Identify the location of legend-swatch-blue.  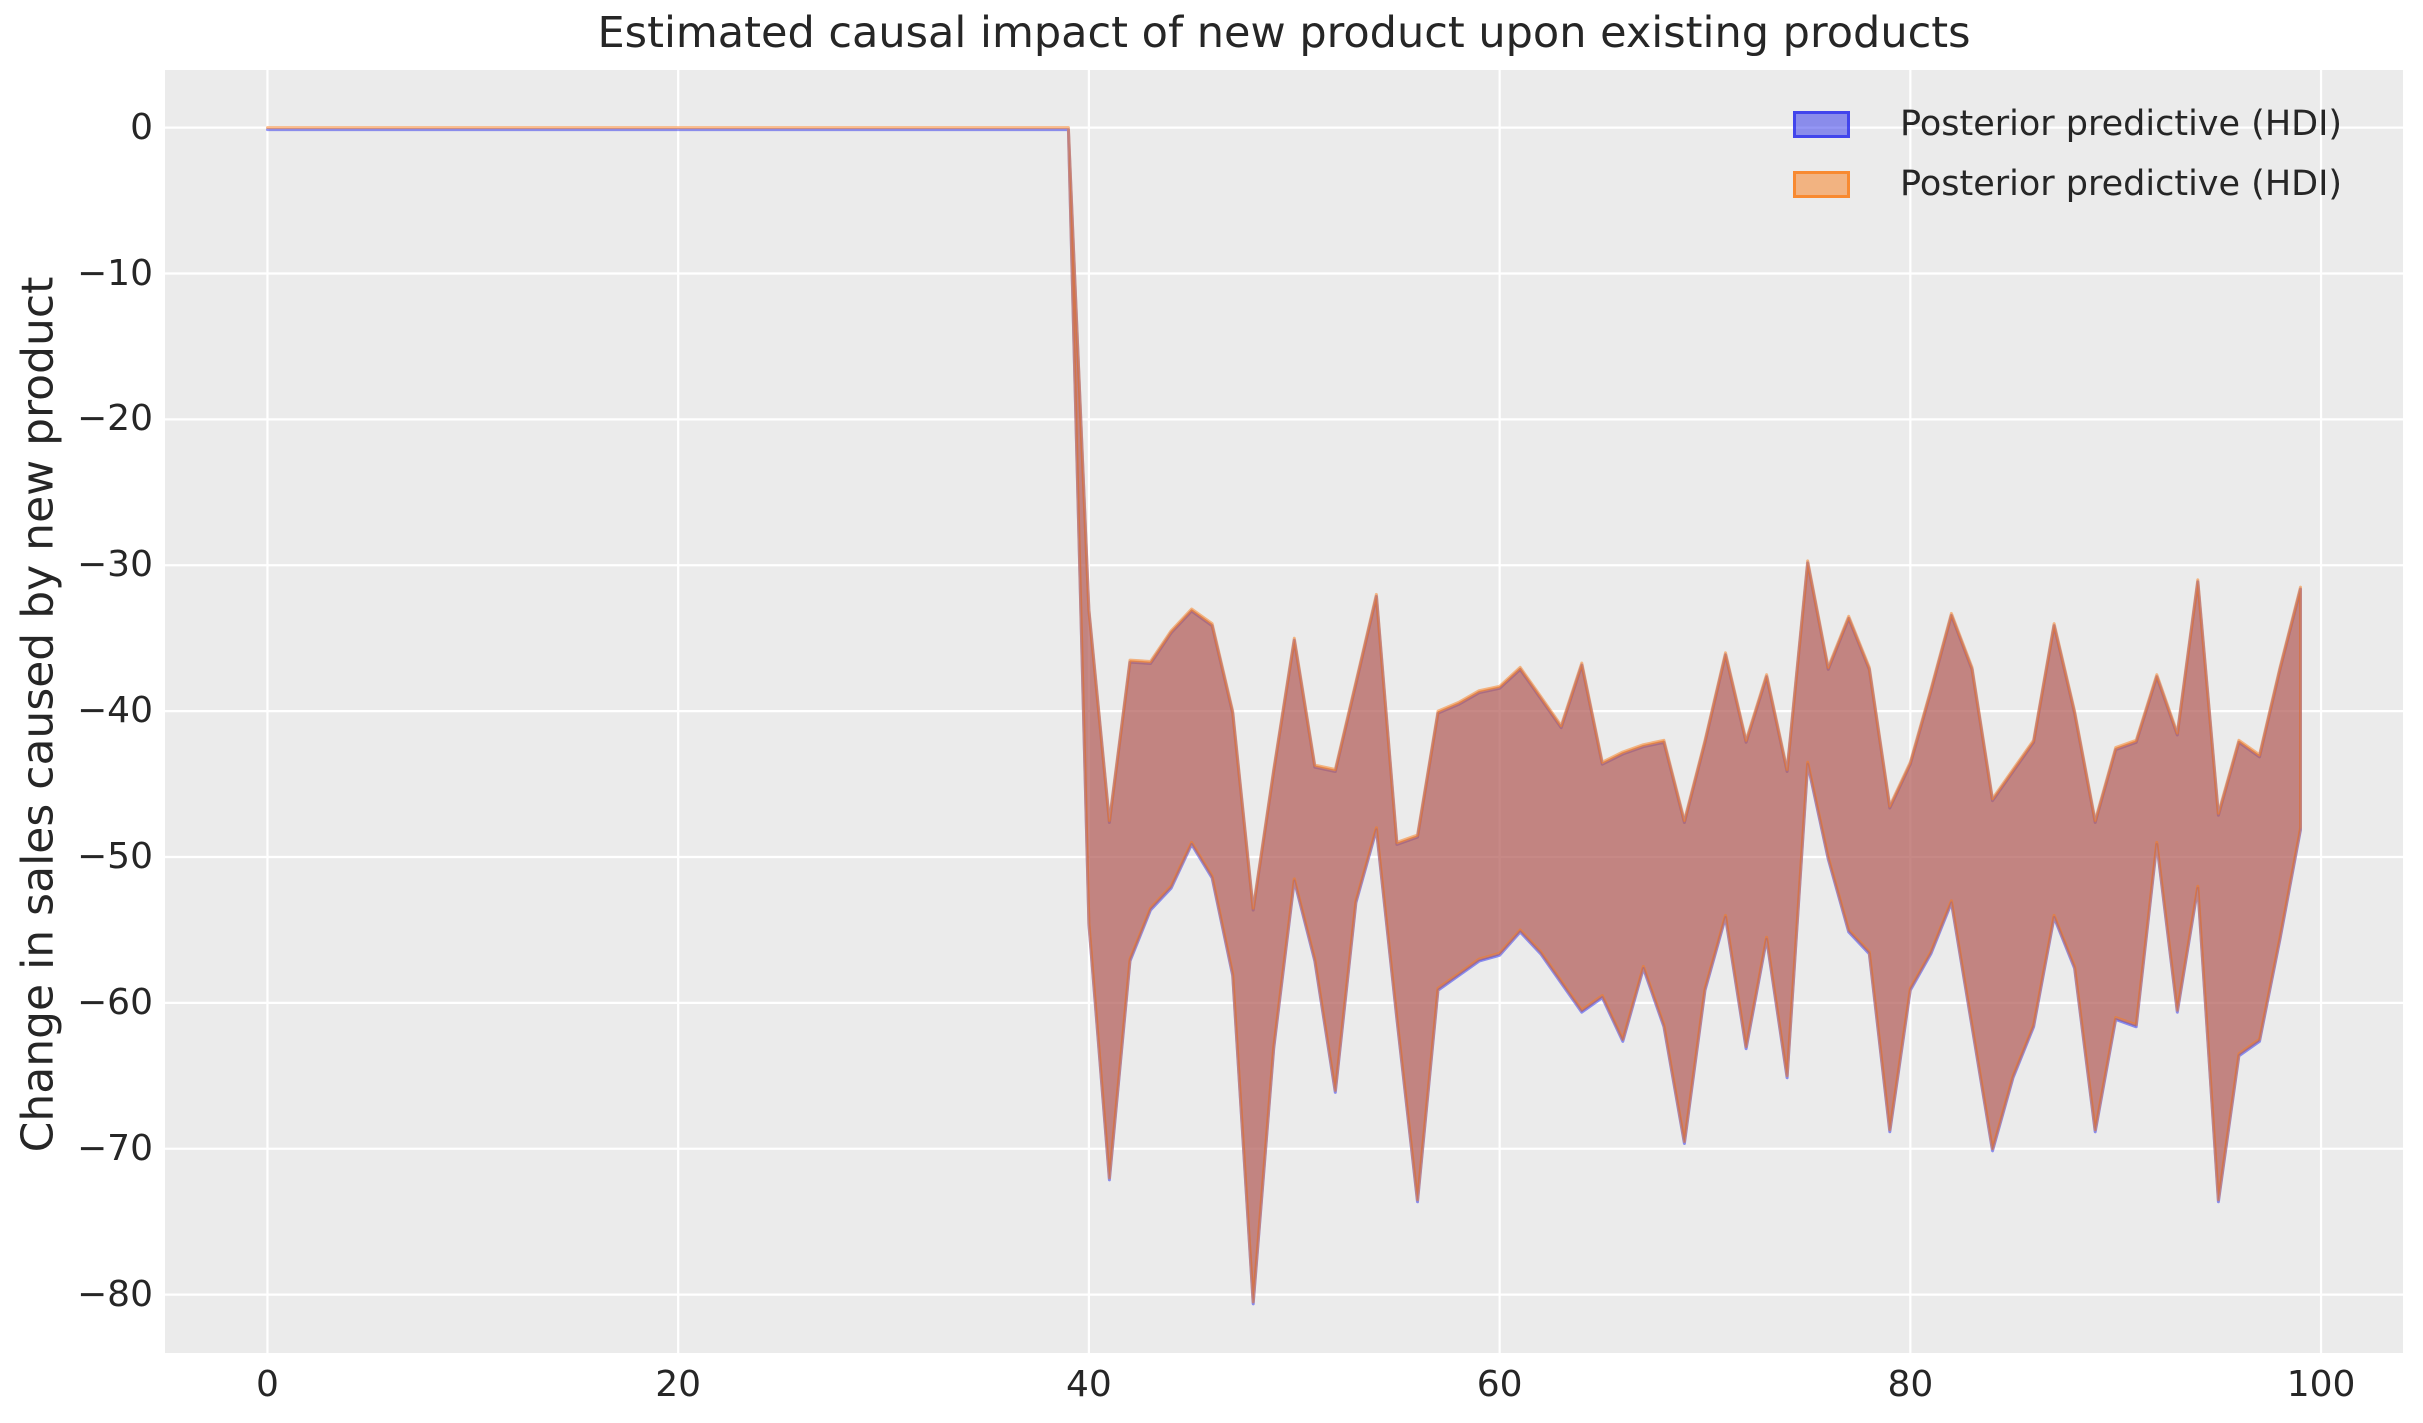
(1821, 124).